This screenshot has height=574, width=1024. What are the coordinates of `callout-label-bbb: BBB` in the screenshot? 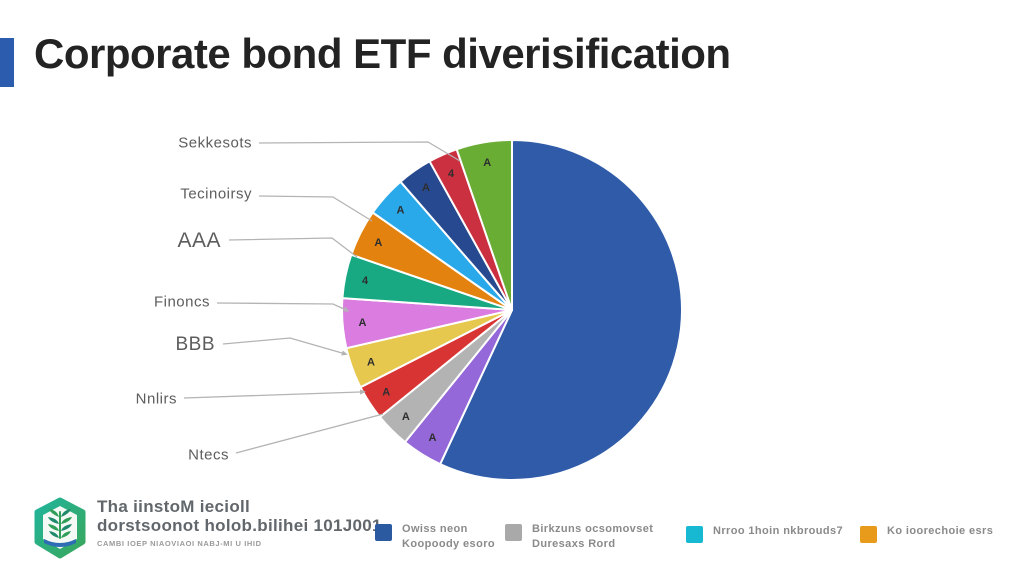 It's located at (195, 344).